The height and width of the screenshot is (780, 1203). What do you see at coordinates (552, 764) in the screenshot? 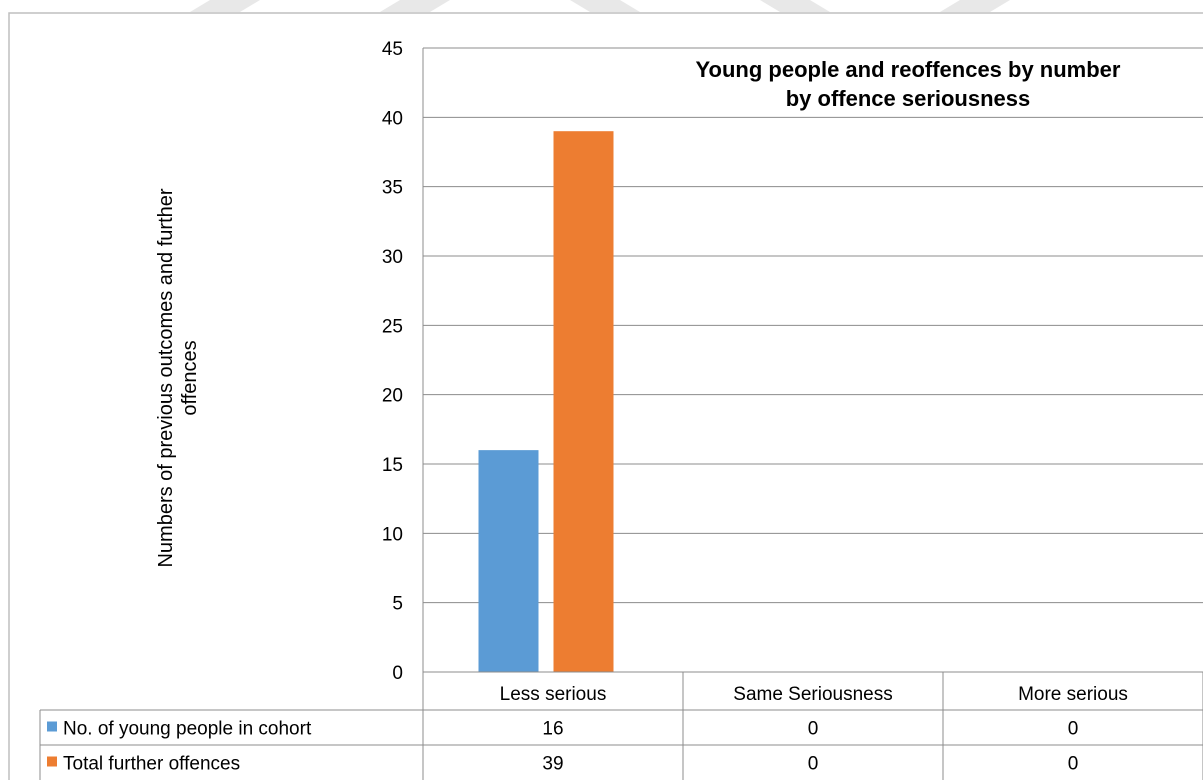
I see `data-label: 39` at bounding box center [552, 764].